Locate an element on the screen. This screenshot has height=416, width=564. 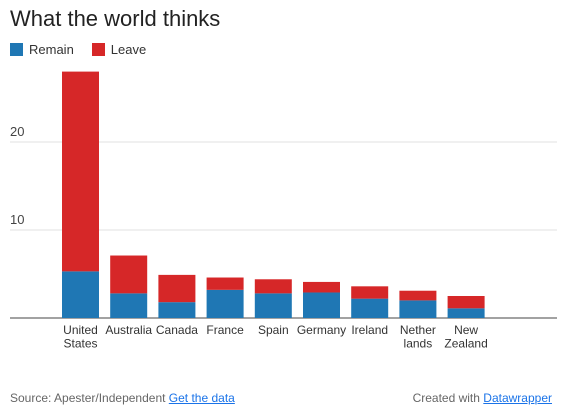
get-the-data-link: Get the data is located at coordinates (201, 398).